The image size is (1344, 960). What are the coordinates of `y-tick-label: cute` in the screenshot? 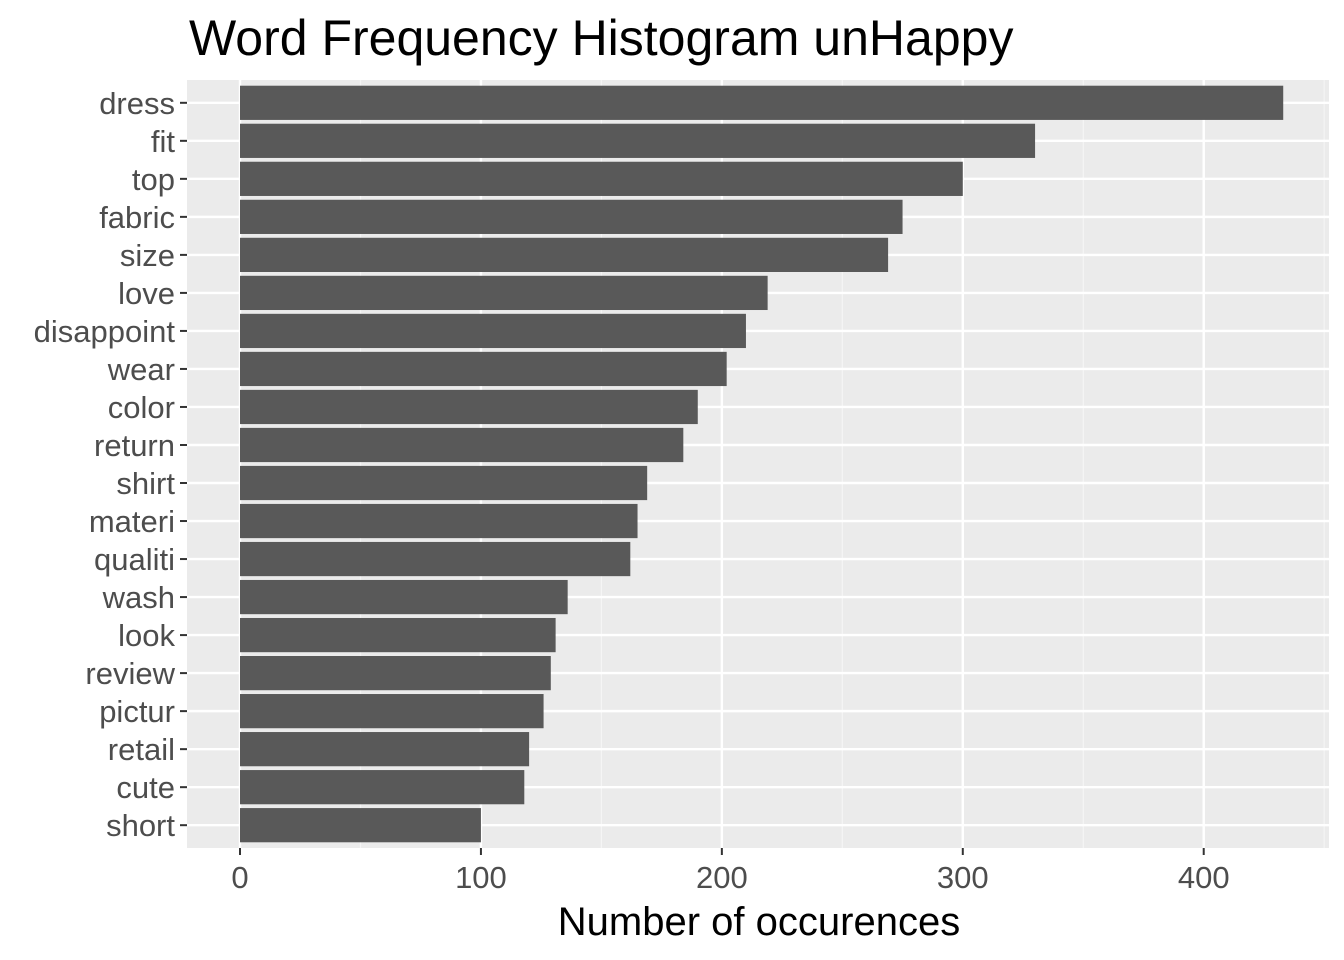 It's located at (145, 787).